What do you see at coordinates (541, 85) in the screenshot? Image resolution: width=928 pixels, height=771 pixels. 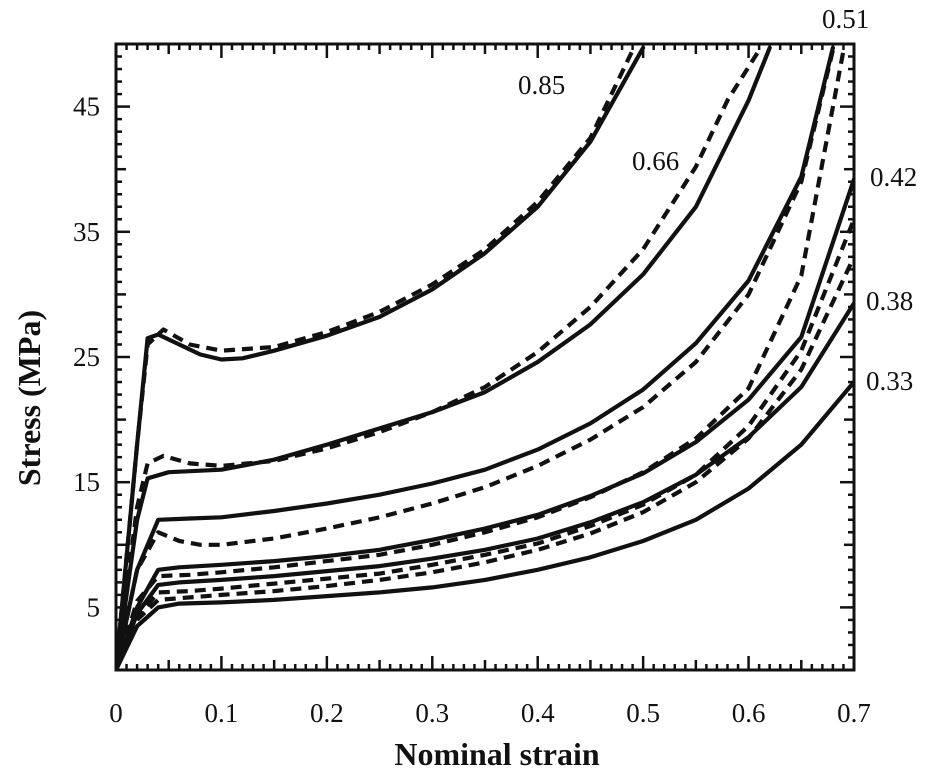 I see `annotation-0-85: 0.85` at bounding box center [541, 85].